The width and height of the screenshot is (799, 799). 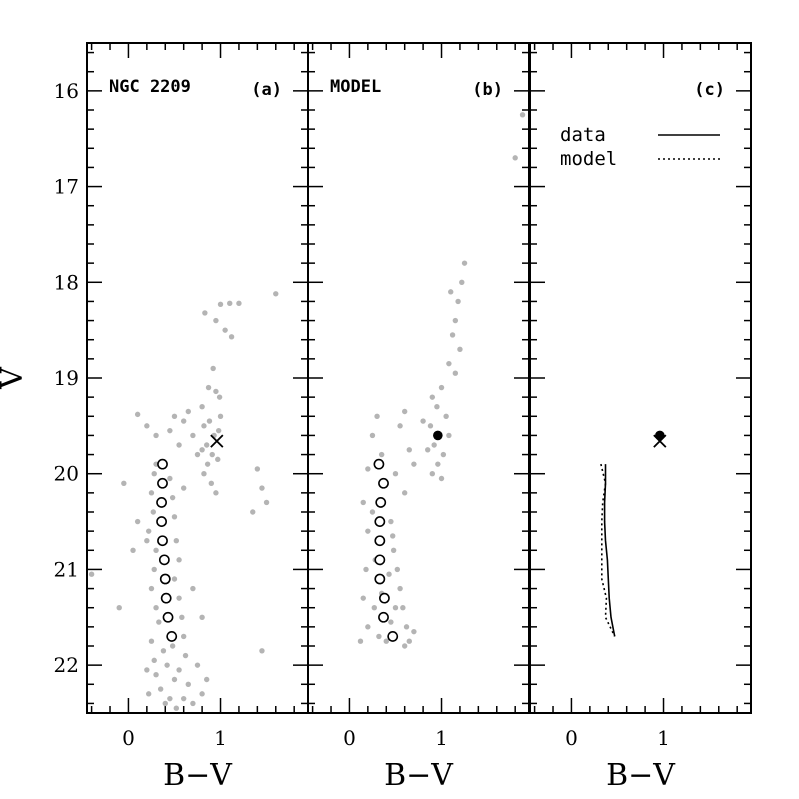 What do you see at coordinates (66, 474) in the screenshot?
I see `y-tick-label: 20` at bounding box center [66, 474].